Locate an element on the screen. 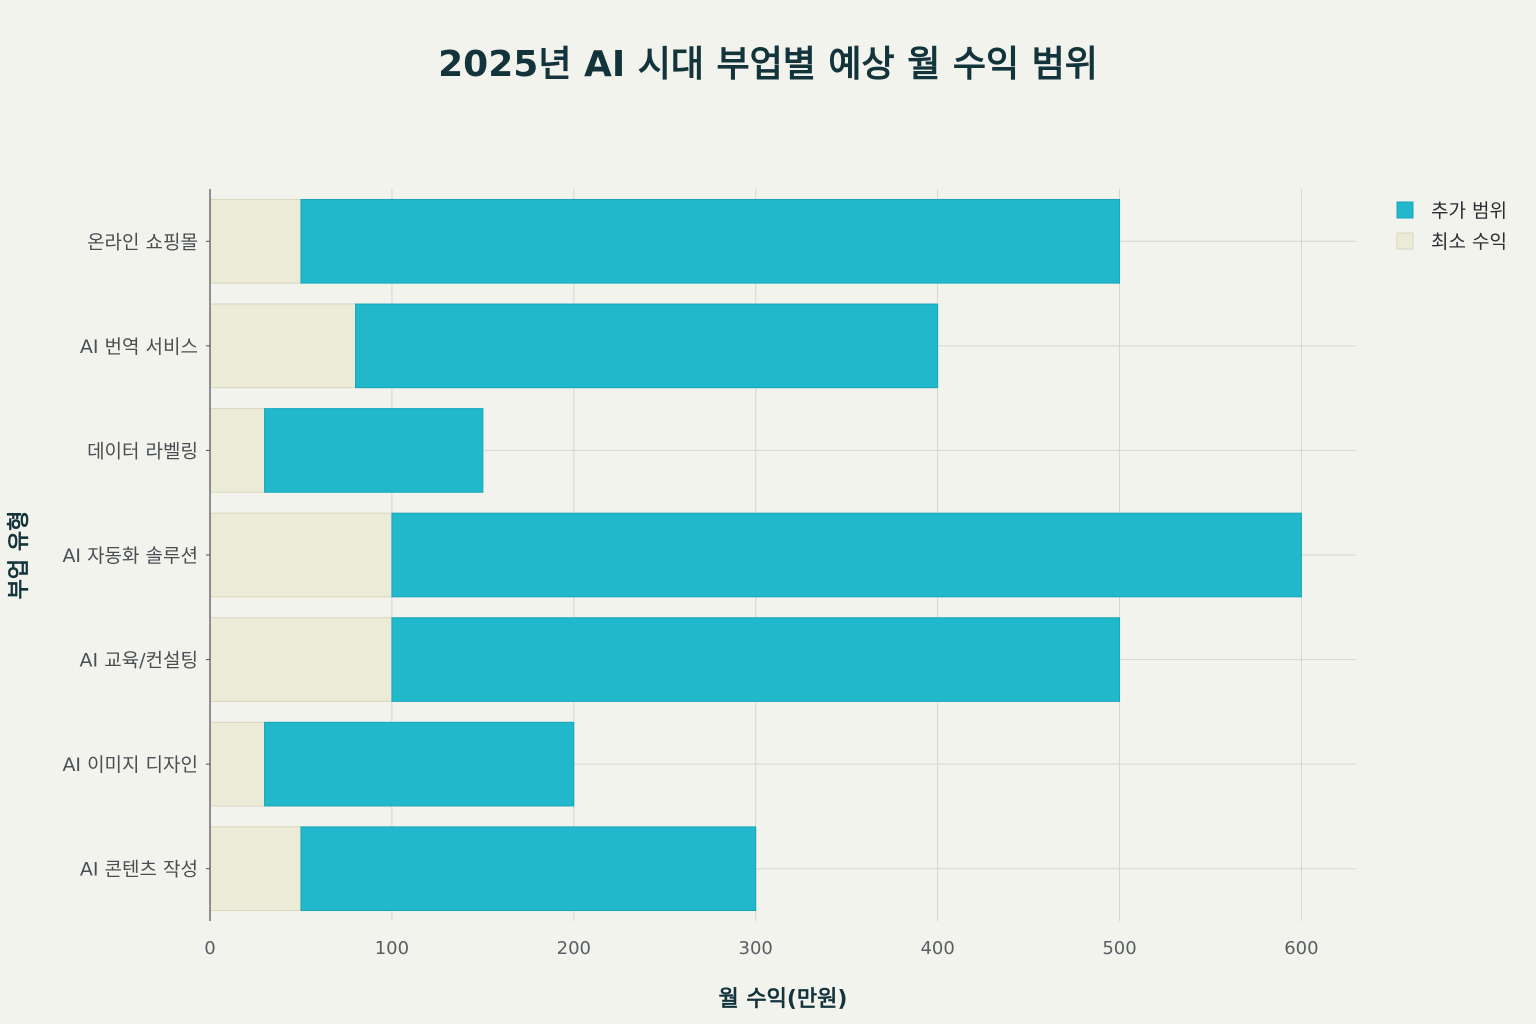 The height and width of the screenshot is (1024, 1536). y-category-label: AI 자동화 솔루션 is located at coordinates (130, 556).